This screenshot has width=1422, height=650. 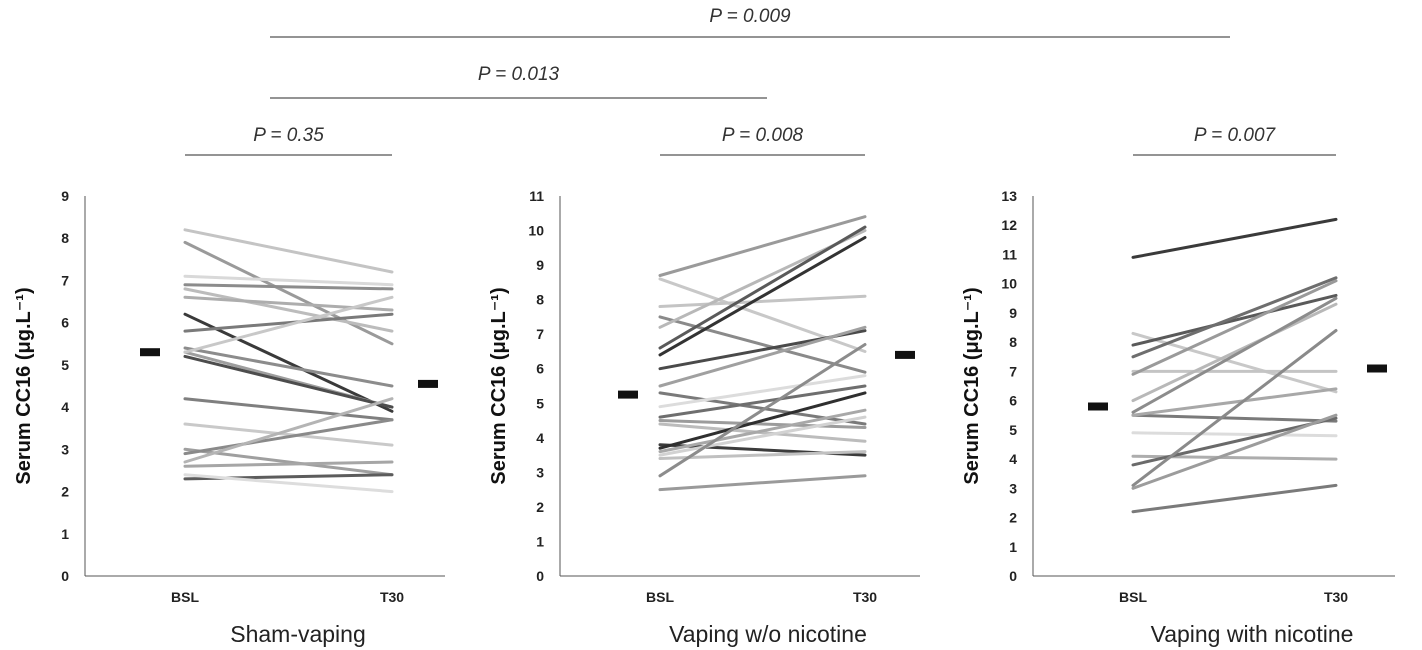 I want to click on comparison-p-value: P = 0.013, so click(x=519, y=74).